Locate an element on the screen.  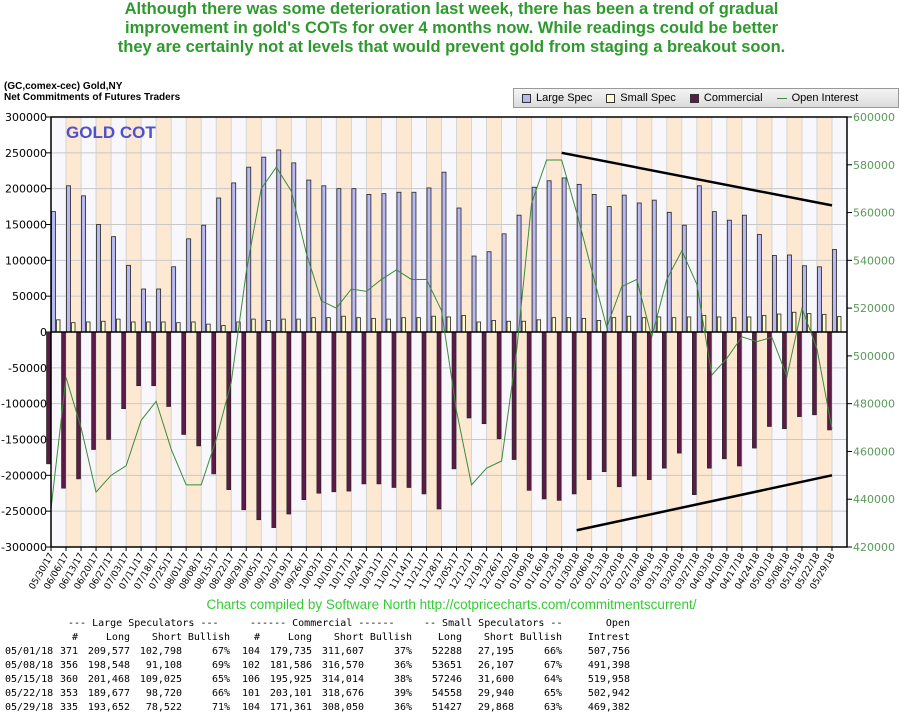
table-cell: 102,798 is located at coordinates (160, 651).